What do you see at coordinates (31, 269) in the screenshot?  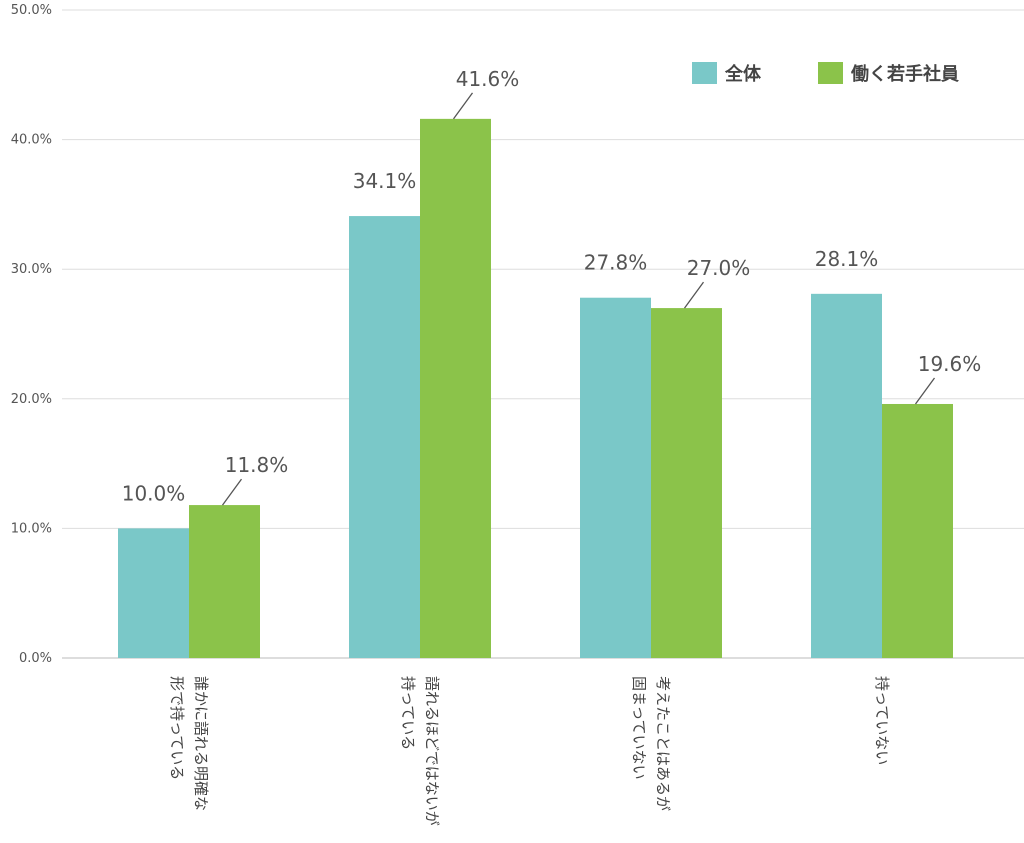 I see `y-tick-label: 30.0%` at bounding box center [31, 269].